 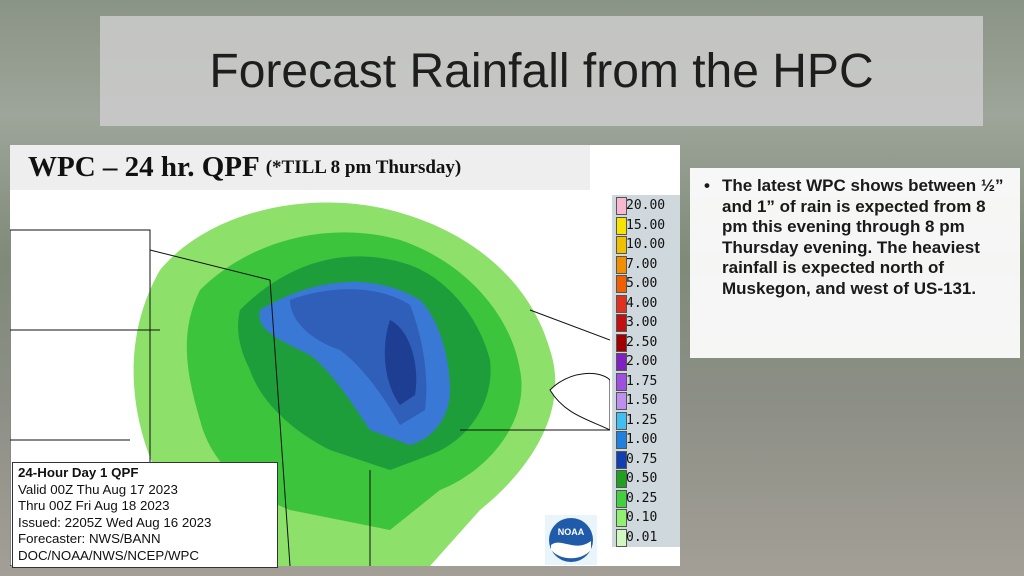 I want to click on legend-label: 5.00, so click(x=642, y=283).